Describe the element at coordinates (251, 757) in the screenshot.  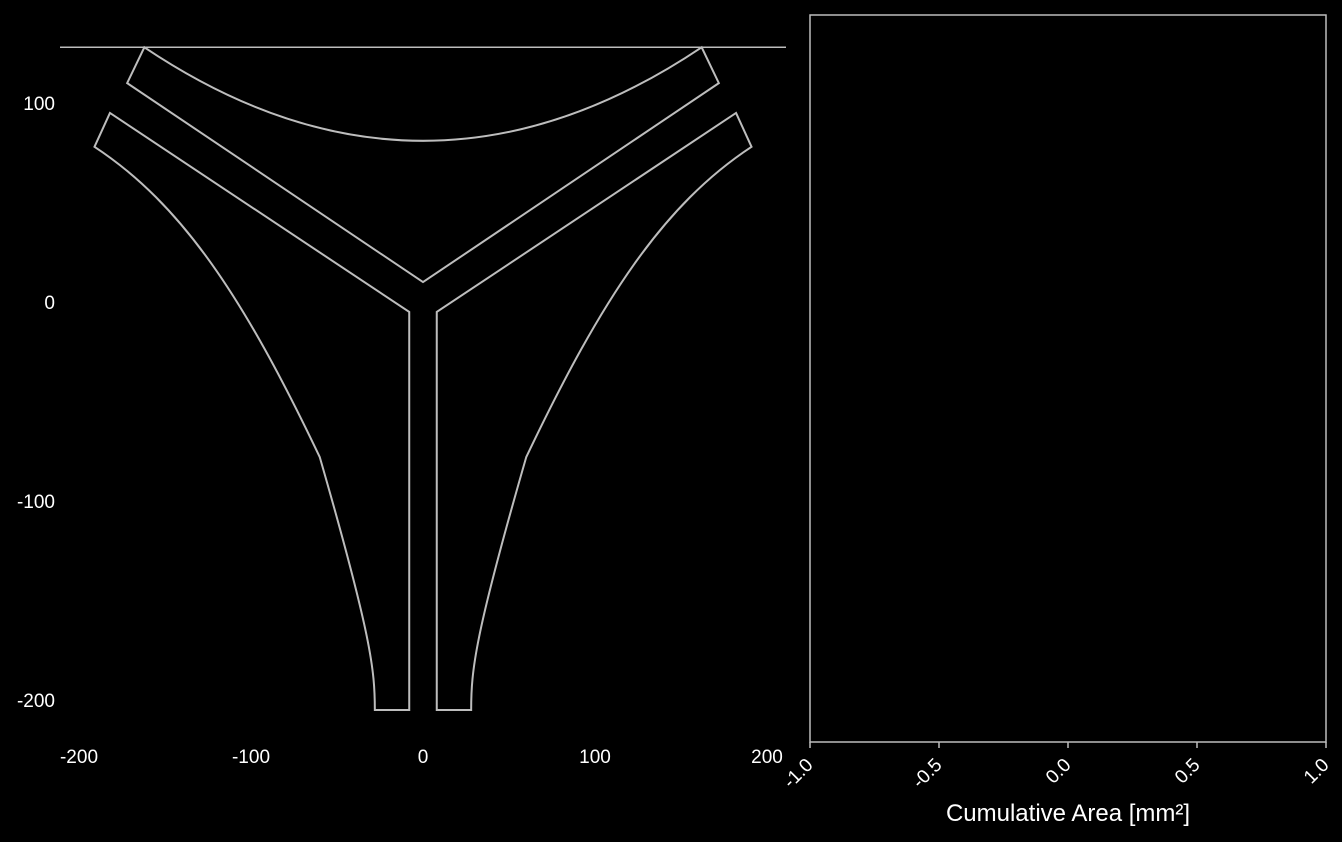
I see `x-tick-label: -100` at that location.